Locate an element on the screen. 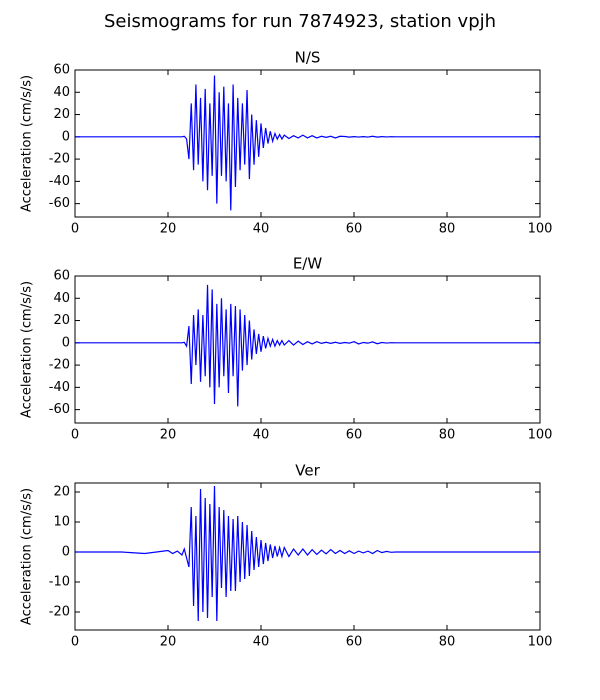 Image resolution: width=600 pixels, height=700 pixels. y-tick-label: 10 is located at coordinates (61, 522).